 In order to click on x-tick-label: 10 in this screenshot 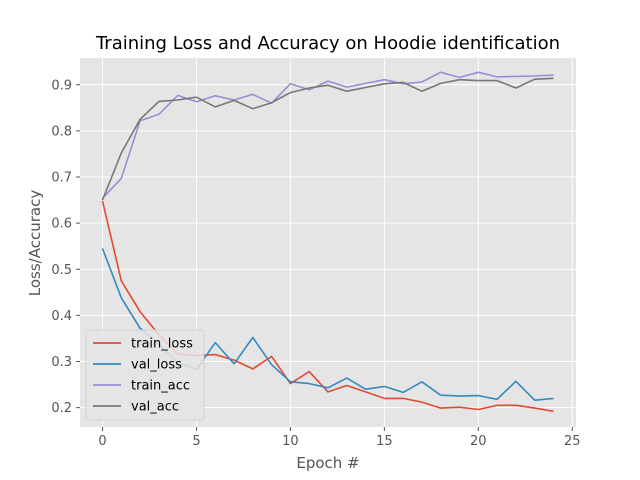, I will do `click(290, 441)`.